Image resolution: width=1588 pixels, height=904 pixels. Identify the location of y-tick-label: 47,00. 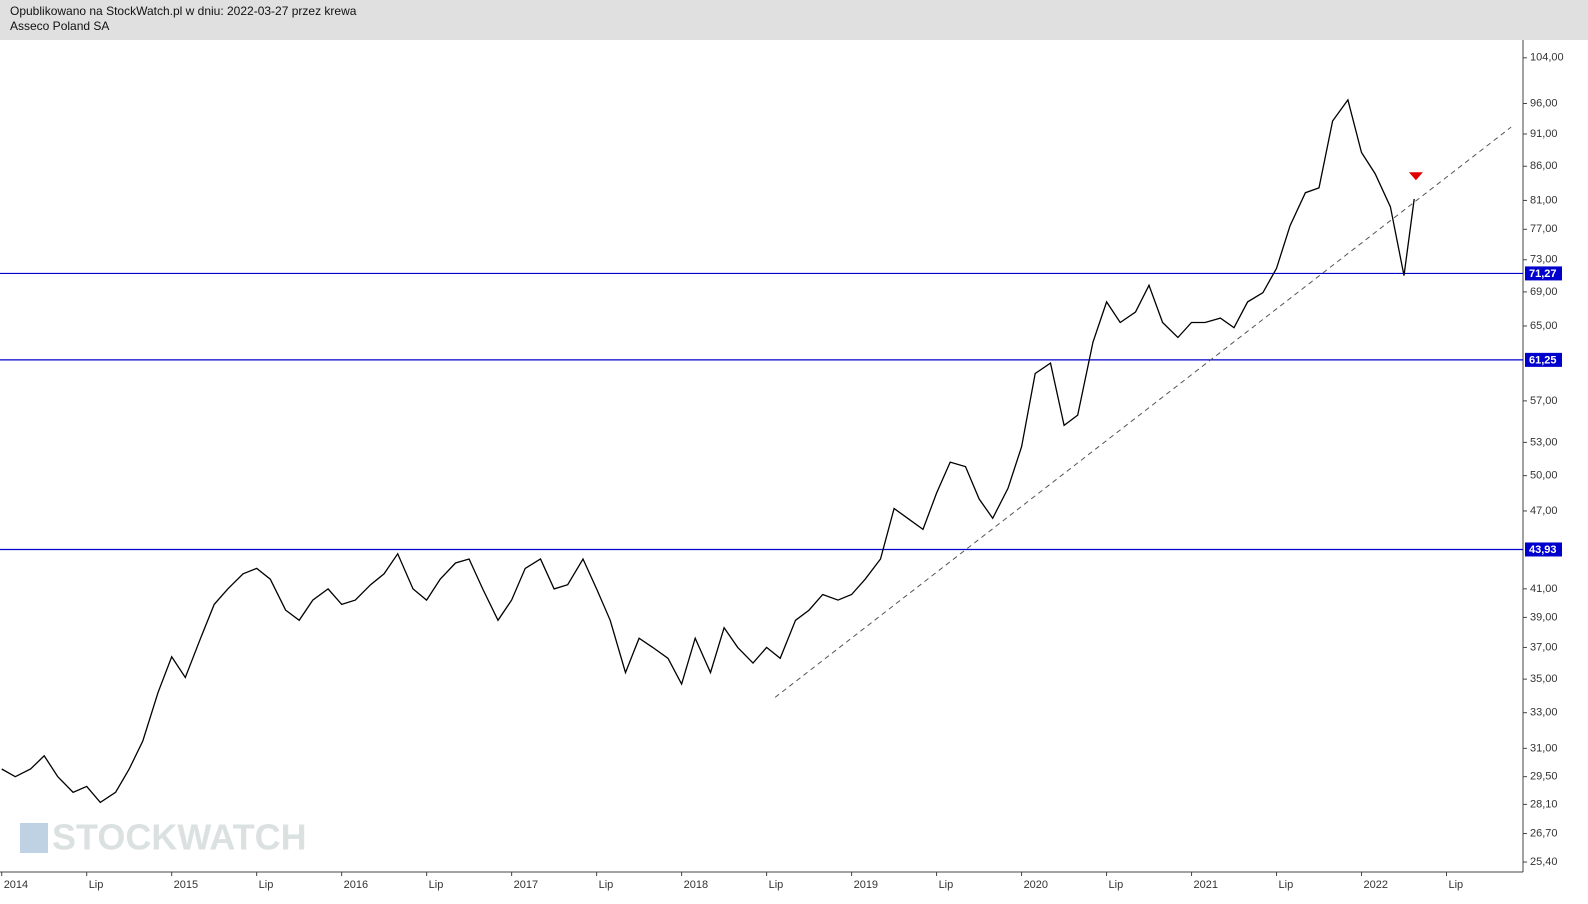
(1544, 511).